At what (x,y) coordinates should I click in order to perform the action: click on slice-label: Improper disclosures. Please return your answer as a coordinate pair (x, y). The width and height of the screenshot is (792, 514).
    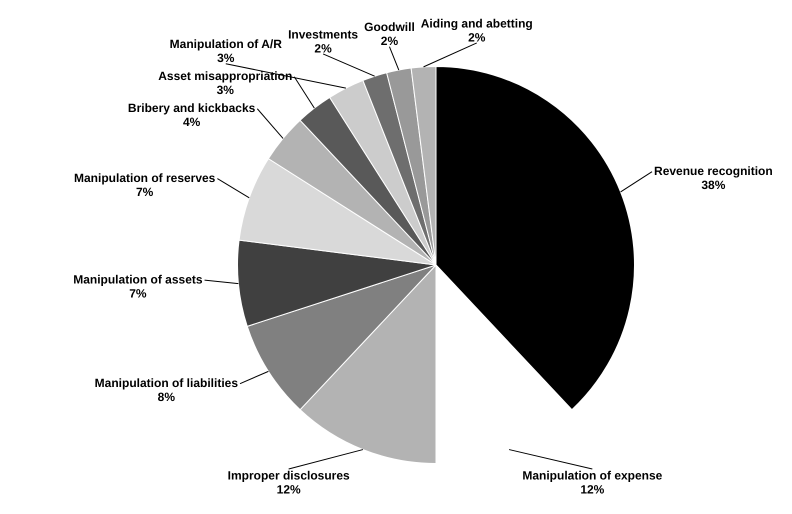
    Looking at the image, I should click on (289, 475).